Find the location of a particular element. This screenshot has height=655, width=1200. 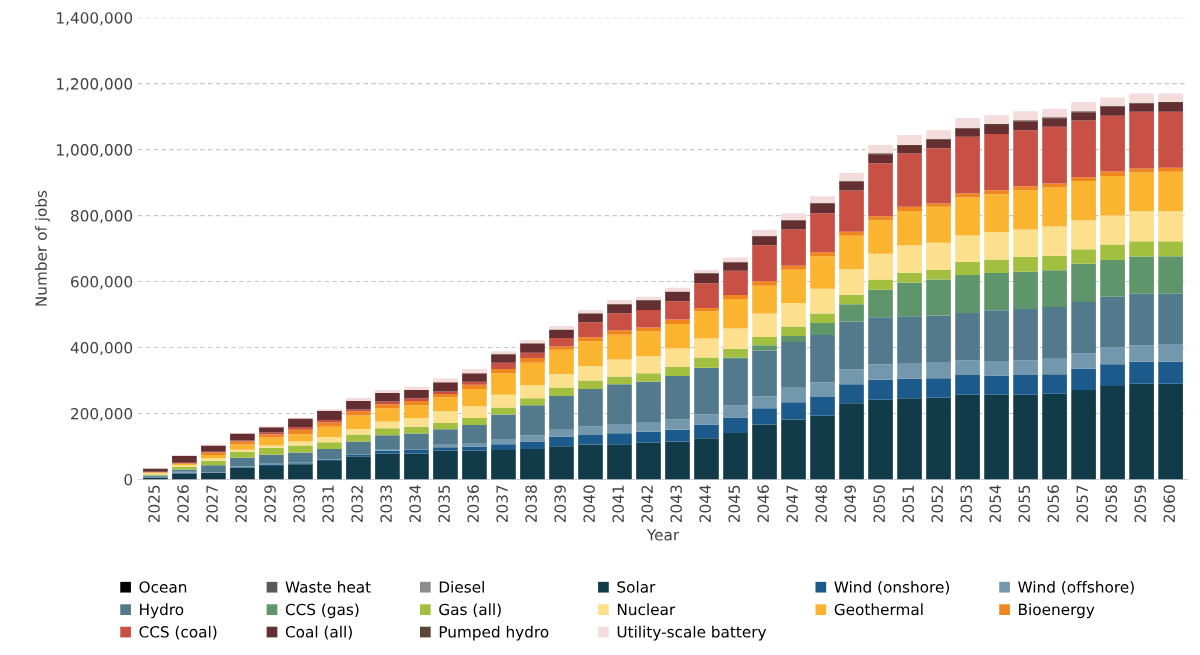

y-axis-title: Number of jobs is located at coordinates (42, 248).